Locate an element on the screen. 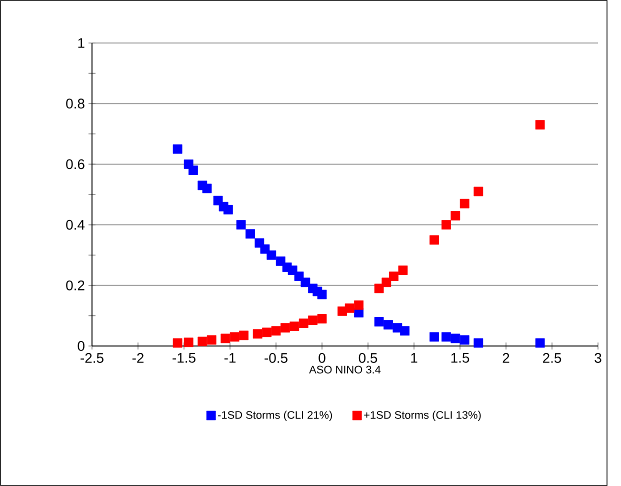  legend-label: -1SD Storms (CLI 21%) is located at coordinates (275, 415).